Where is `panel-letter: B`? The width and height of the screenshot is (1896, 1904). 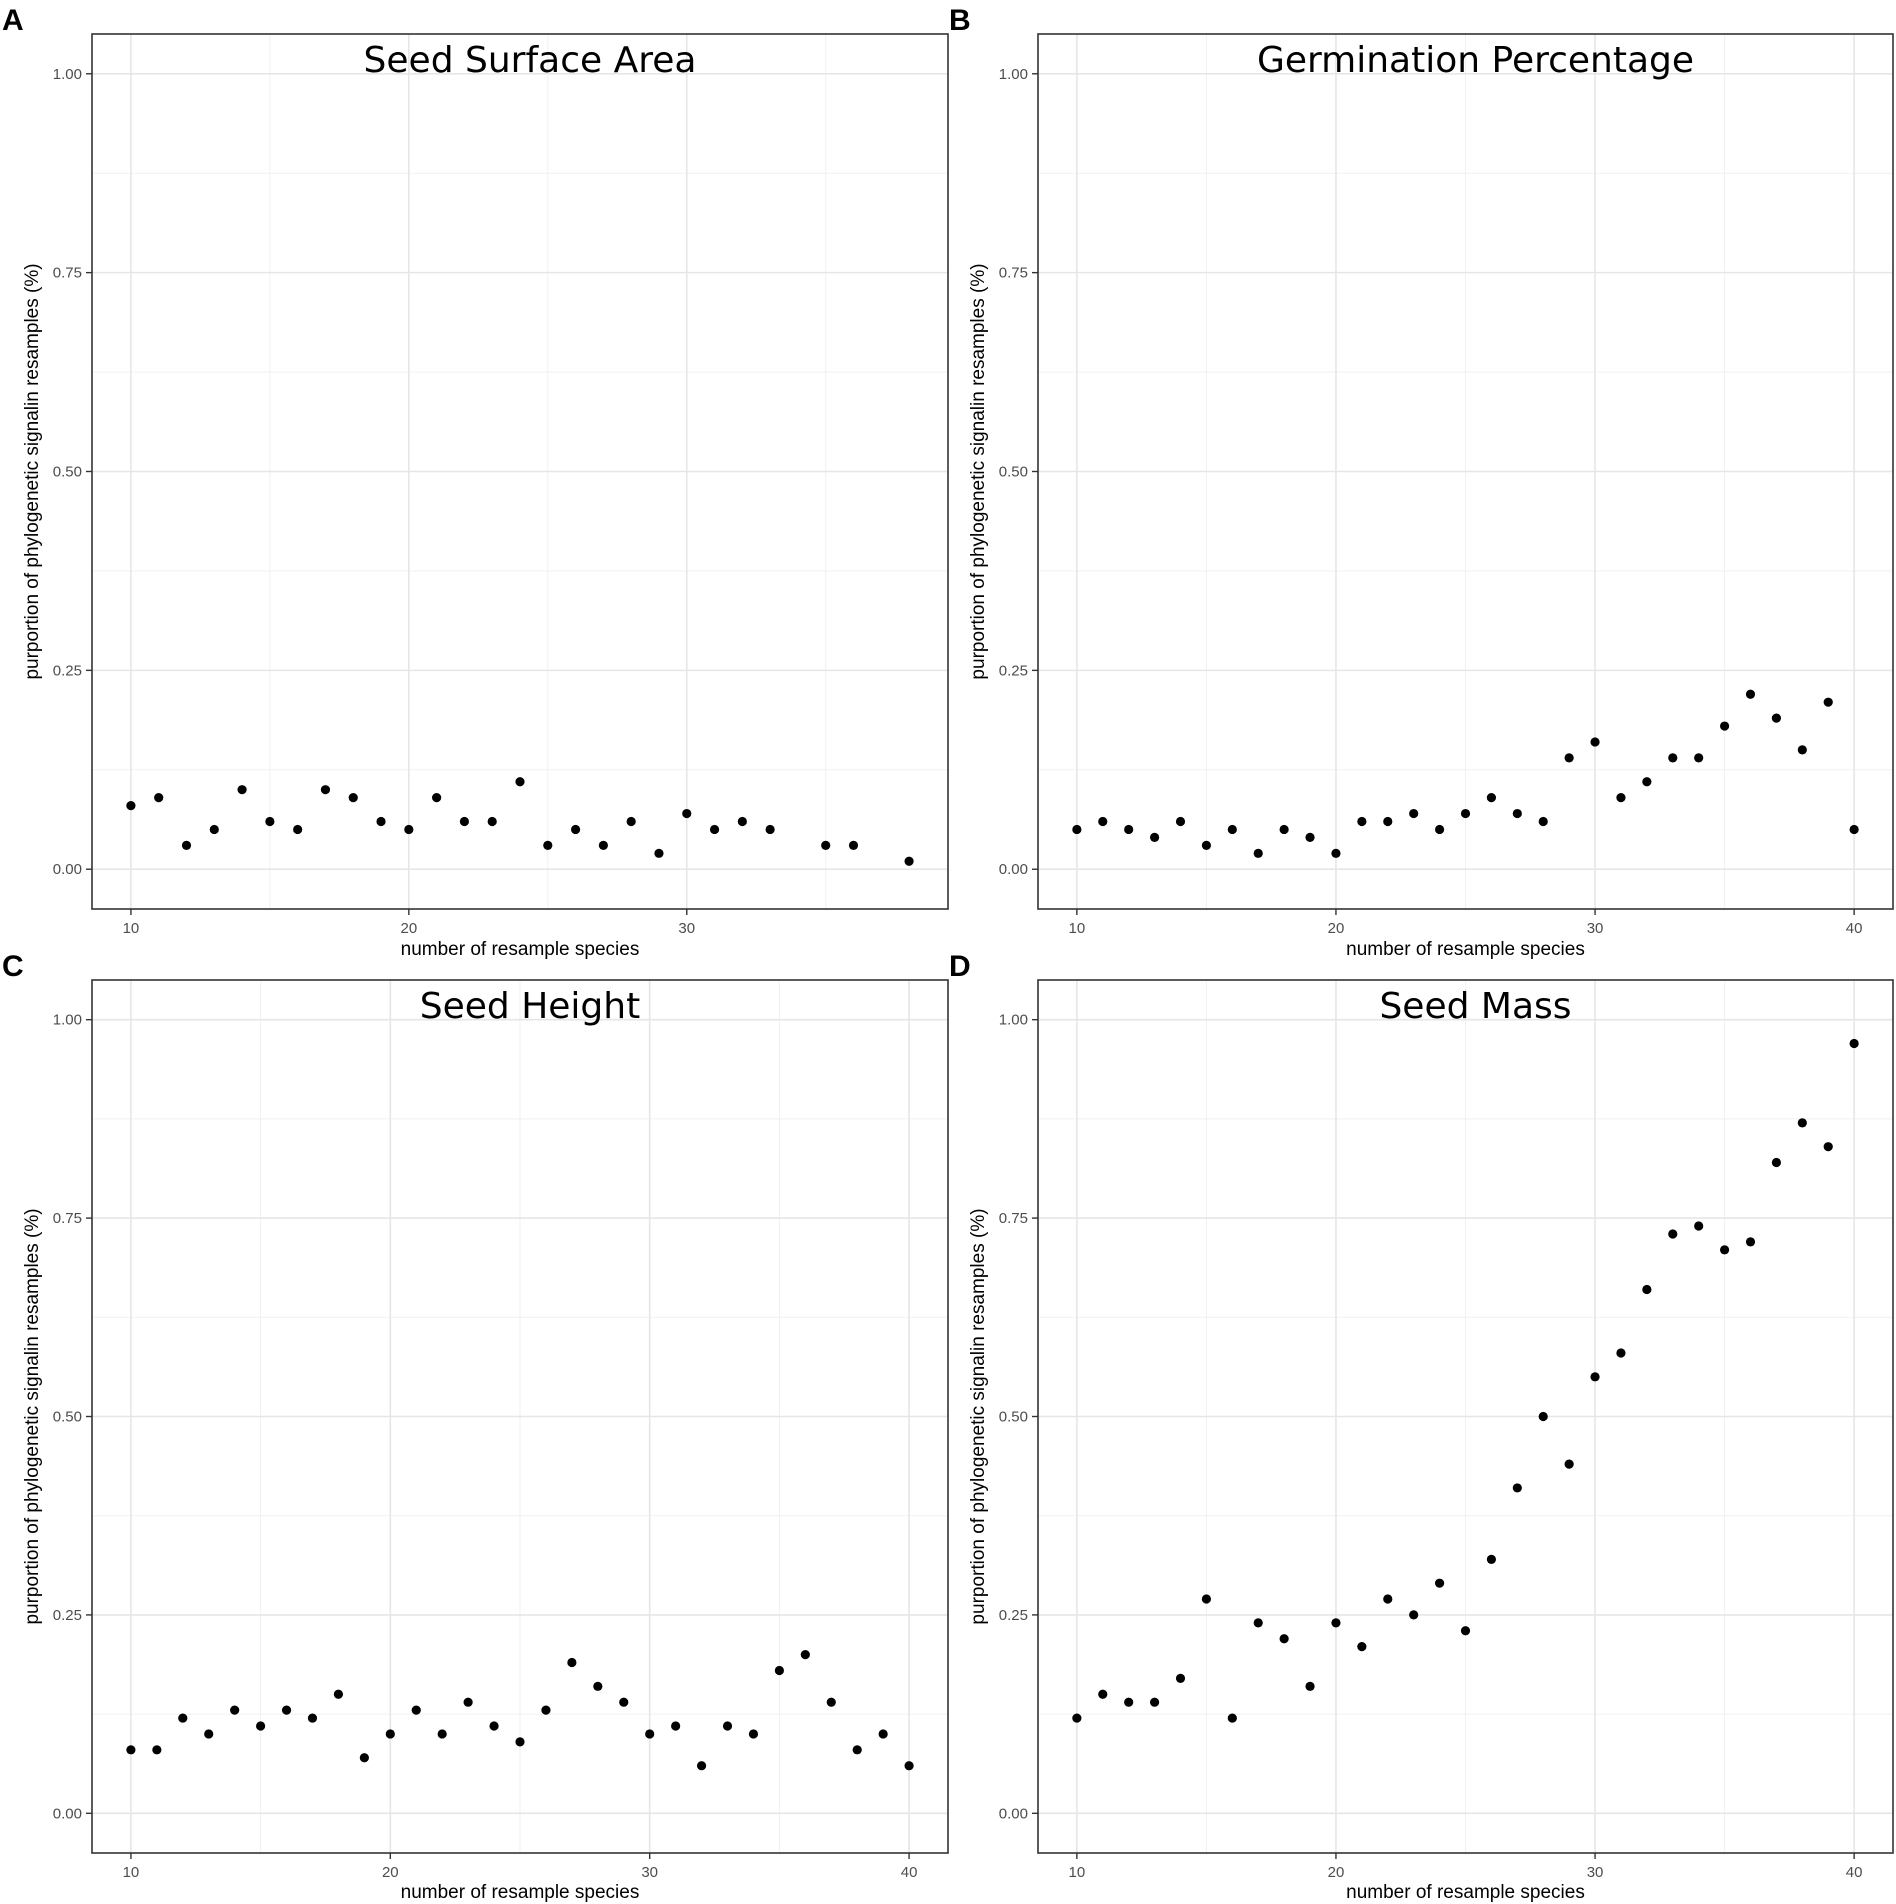 panel-letter: B is located at coordinates (960, 20).